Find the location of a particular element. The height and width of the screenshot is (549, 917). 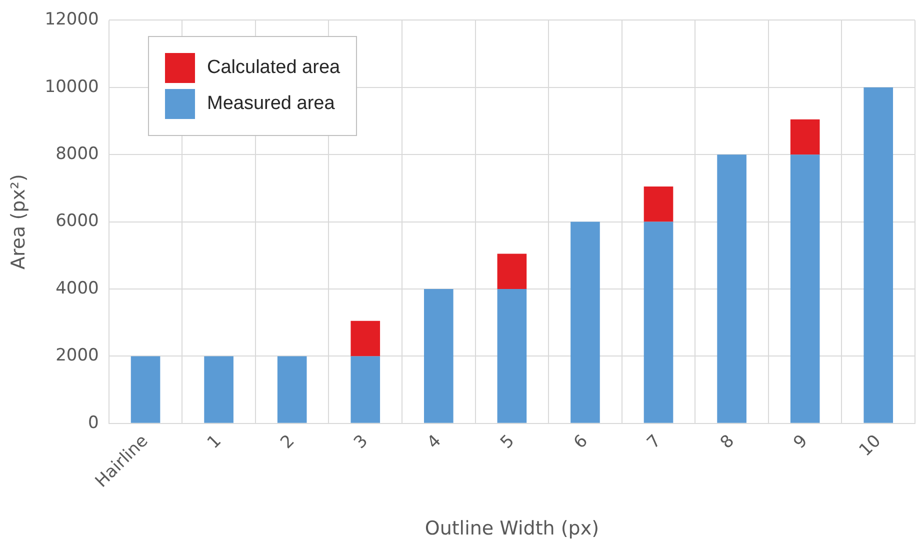

x-tick-label: 3 is located at coordinates (361, 442).